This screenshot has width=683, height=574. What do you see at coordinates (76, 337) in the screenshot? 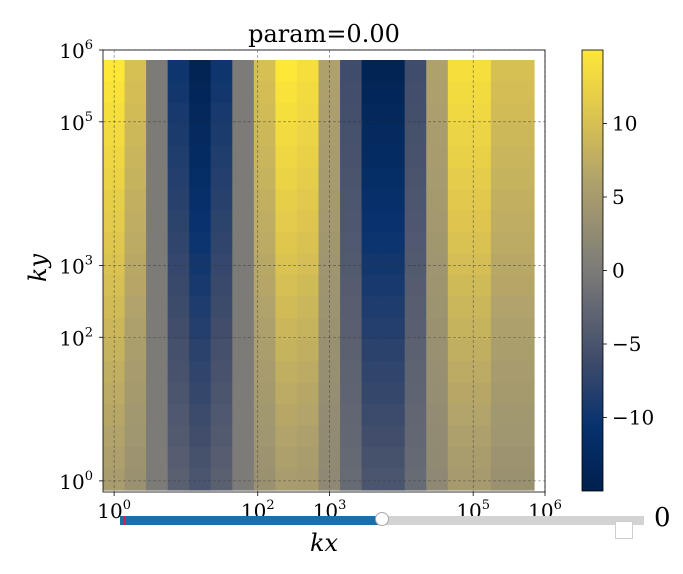
I see `y-tick-label: 102` at bounding box center [76, 337].